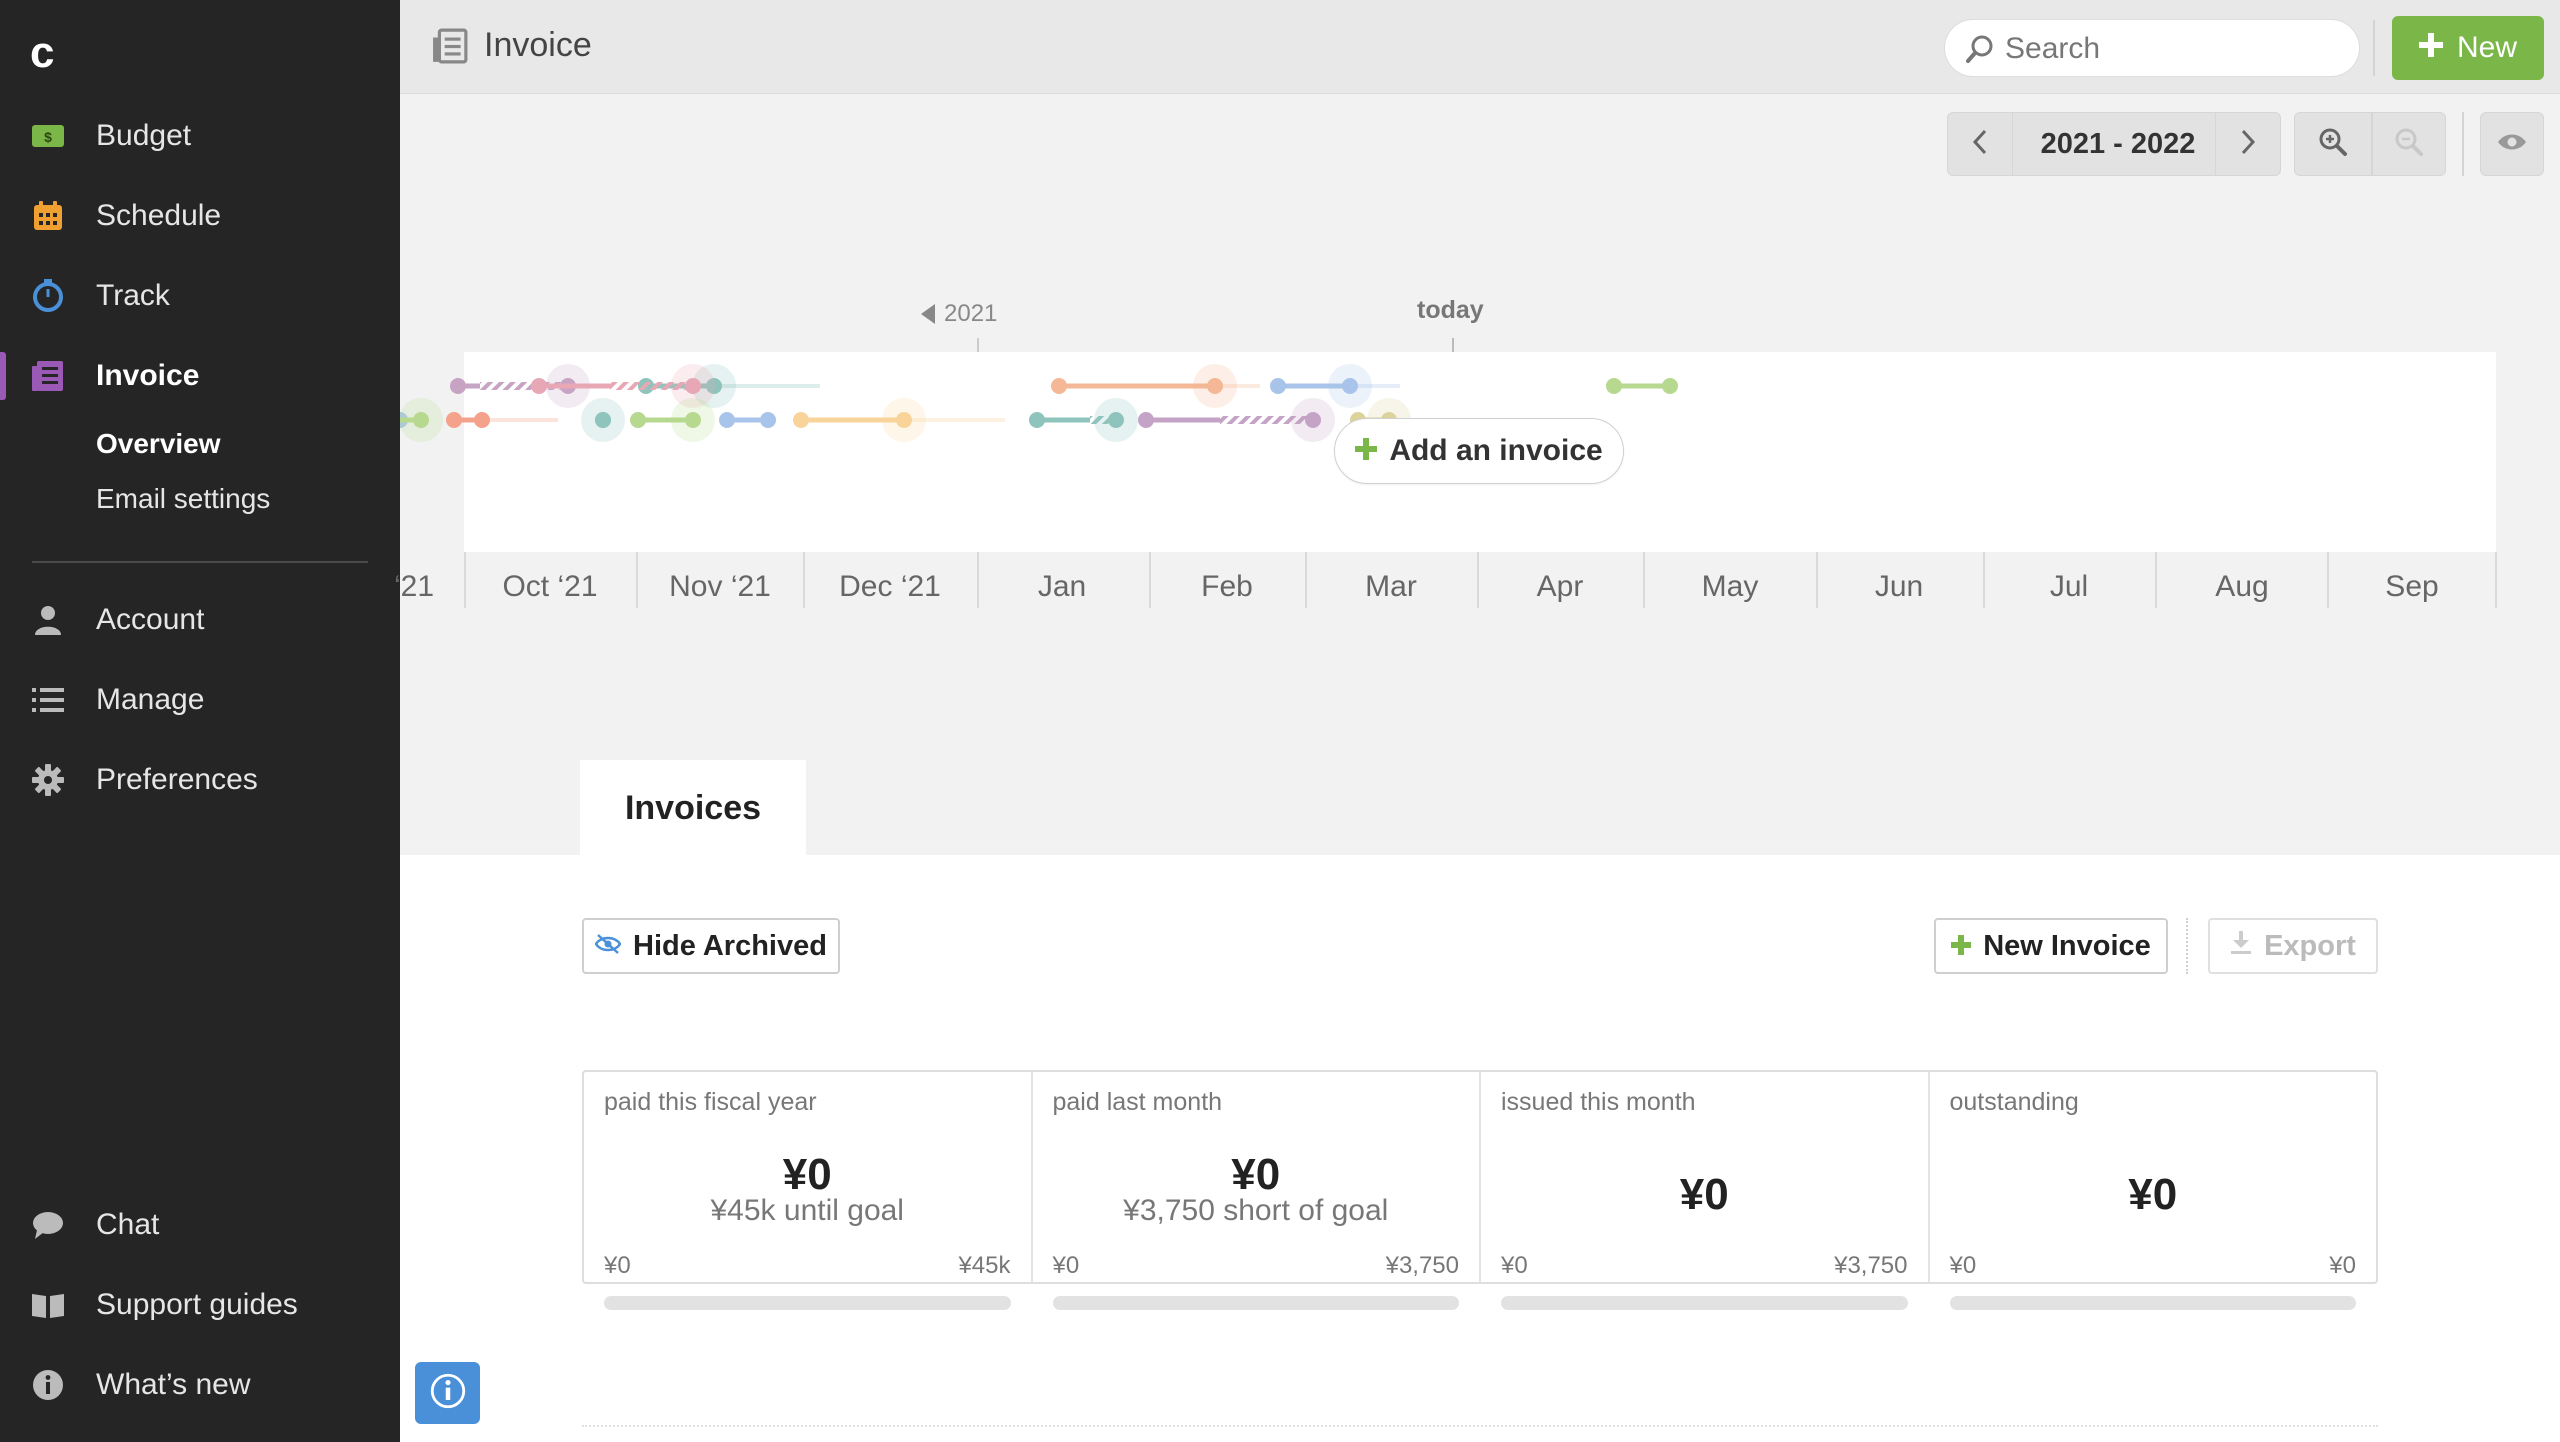  What do you see at coordinates (720, 586) in the screenshot?
I see `month-label: Nov ‘21` at bounding box center [720, 586].